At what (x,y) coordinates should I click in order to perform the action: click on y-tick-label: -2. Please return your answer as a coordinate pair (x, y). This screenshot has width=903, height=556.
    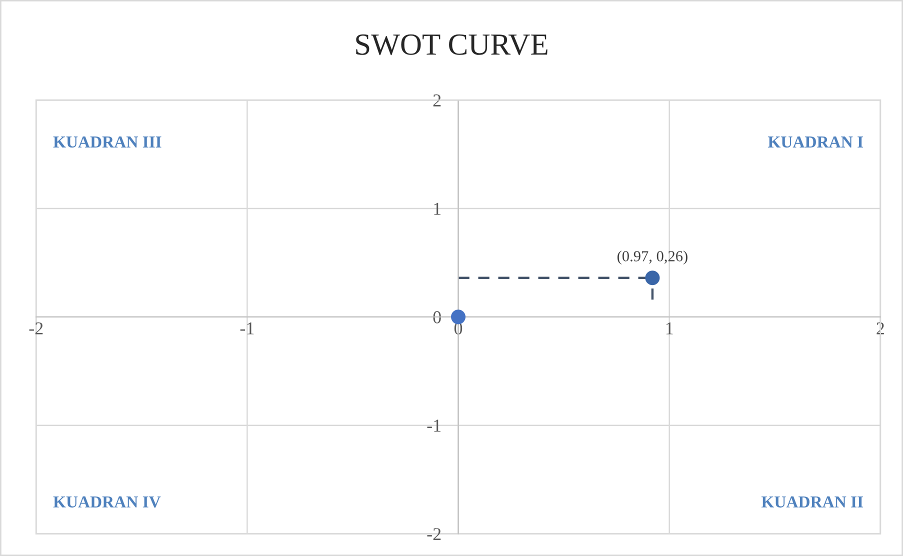
    Looking at the image, I should click on (434, 534).